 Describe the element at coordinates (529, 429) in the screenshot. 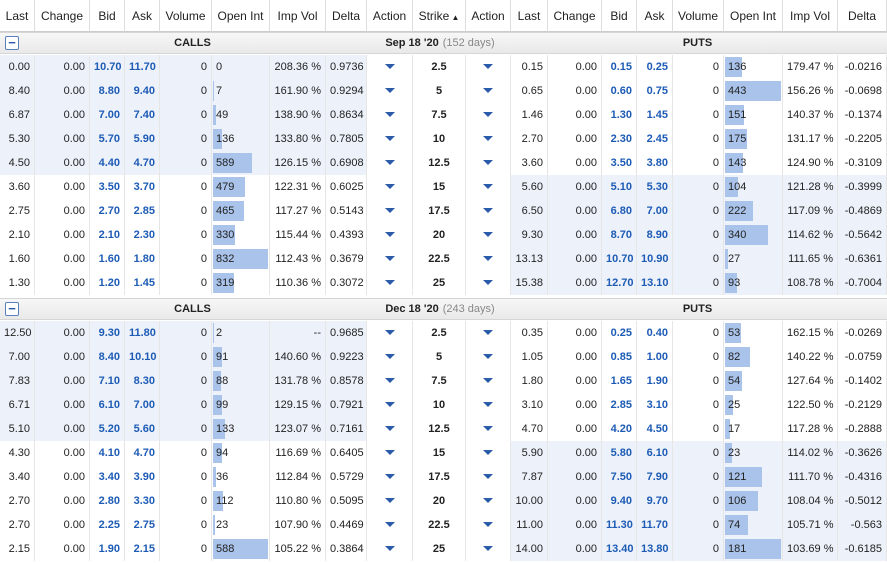

I see `last: 4.70` at that location.